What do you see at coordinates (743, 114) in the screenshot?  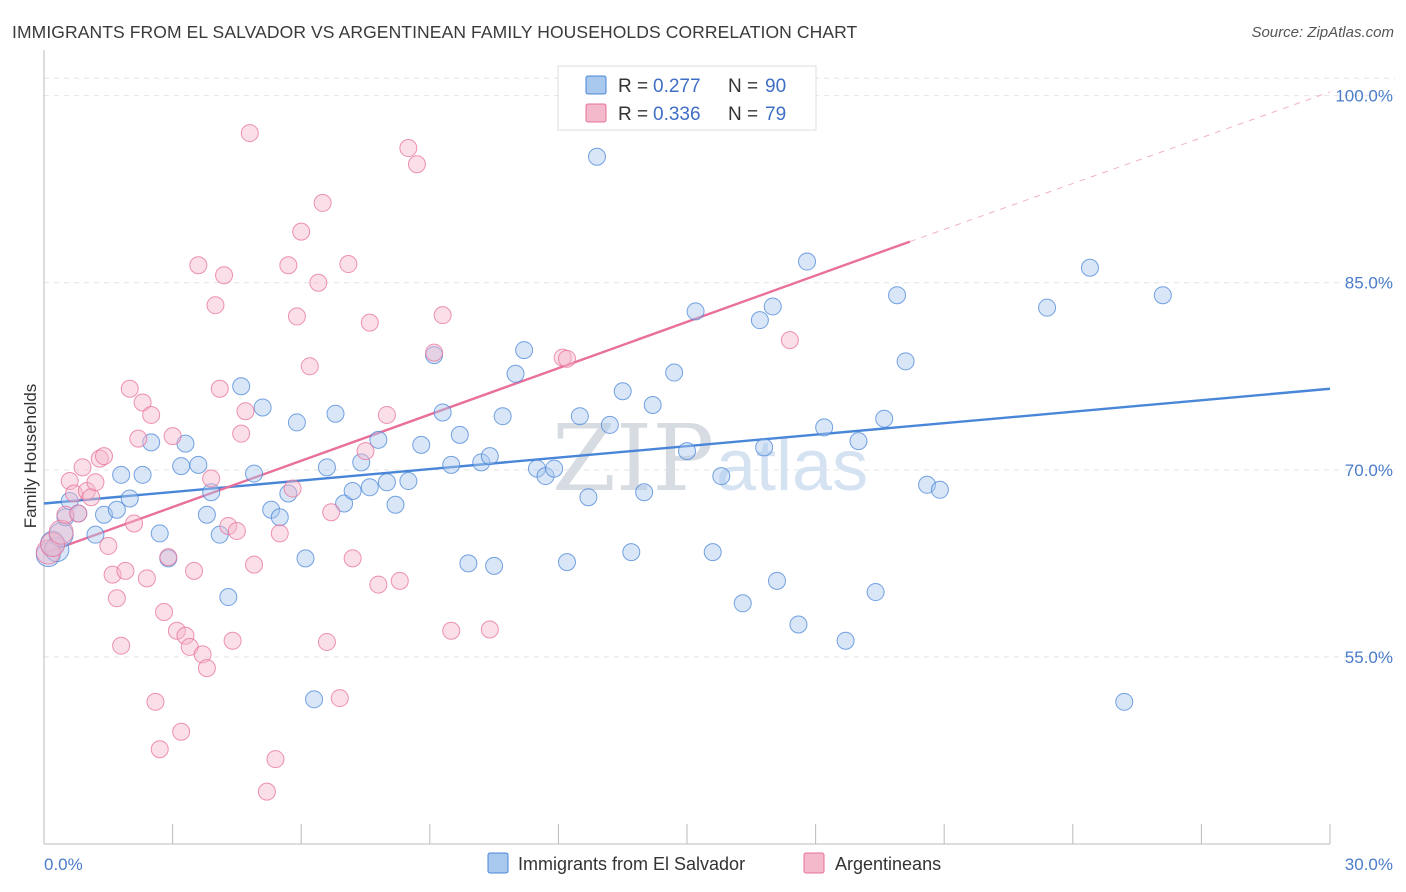 I see `legend-n-label: N =` at bounding box center [743, 114].